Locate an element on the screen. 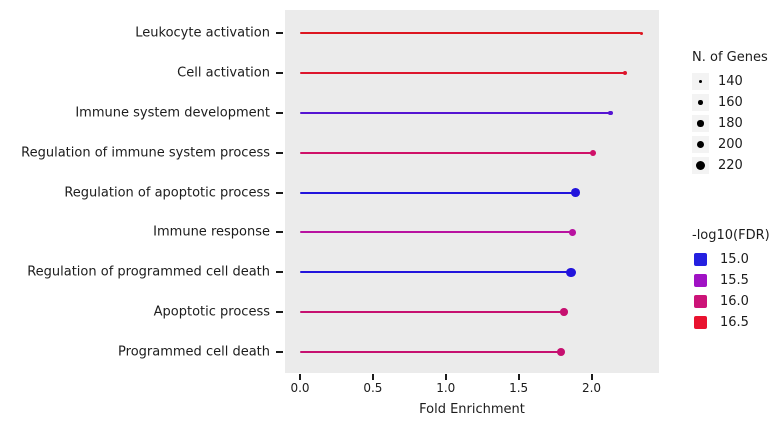 Image resolution: width=780 pixels, height=429 pixels. color-legend-label: 15.5 is located at coordinates (734, 280).